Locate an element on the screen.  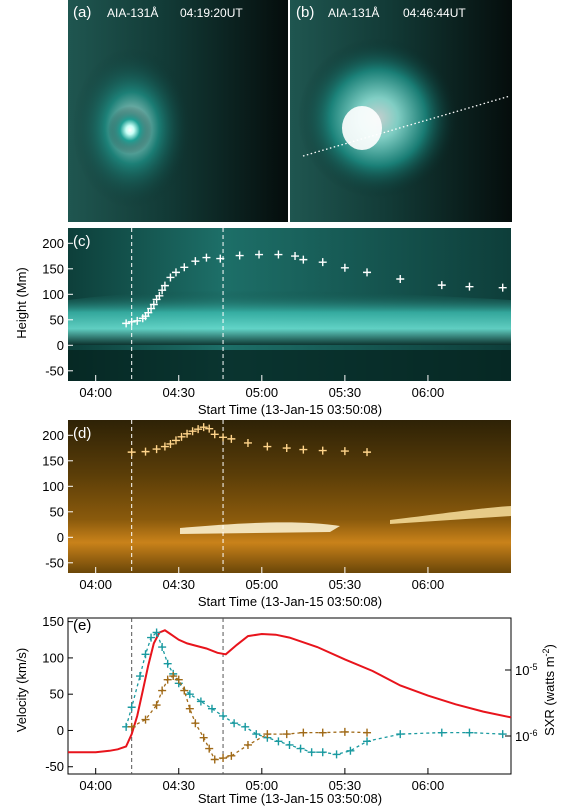
y-tick-label-d: 150 is located at coordinates (53, 460).